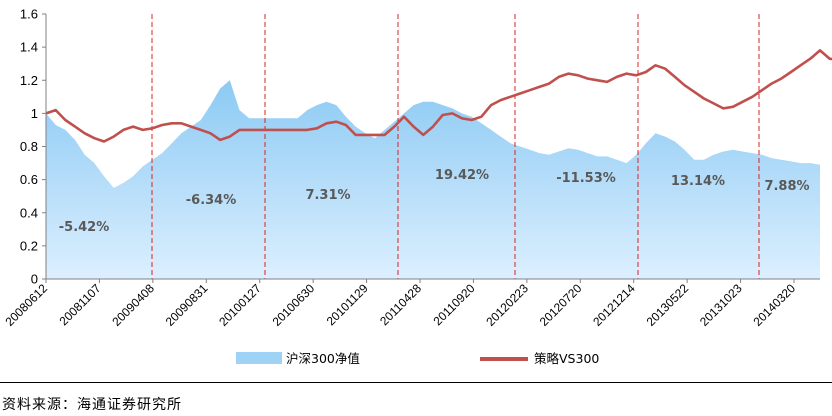  Describe the element at coordinates (566, 358) in the screenshot. I see `legend-line-label: 策略VS300` at that location.